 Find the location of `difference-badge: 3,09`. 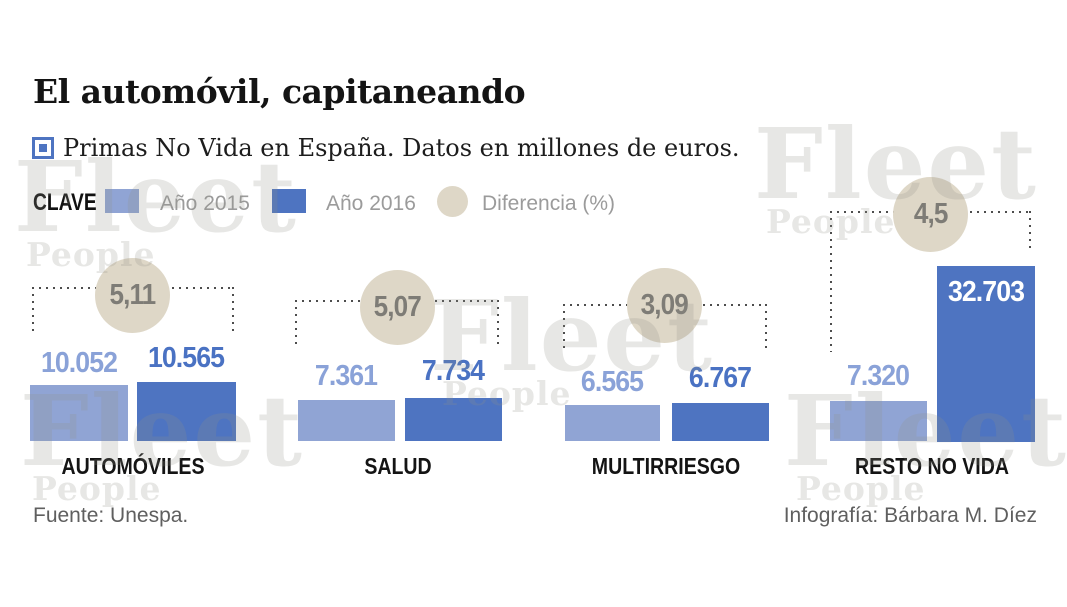

difference-badge: 3,09 is located at coordinates (664, 305).